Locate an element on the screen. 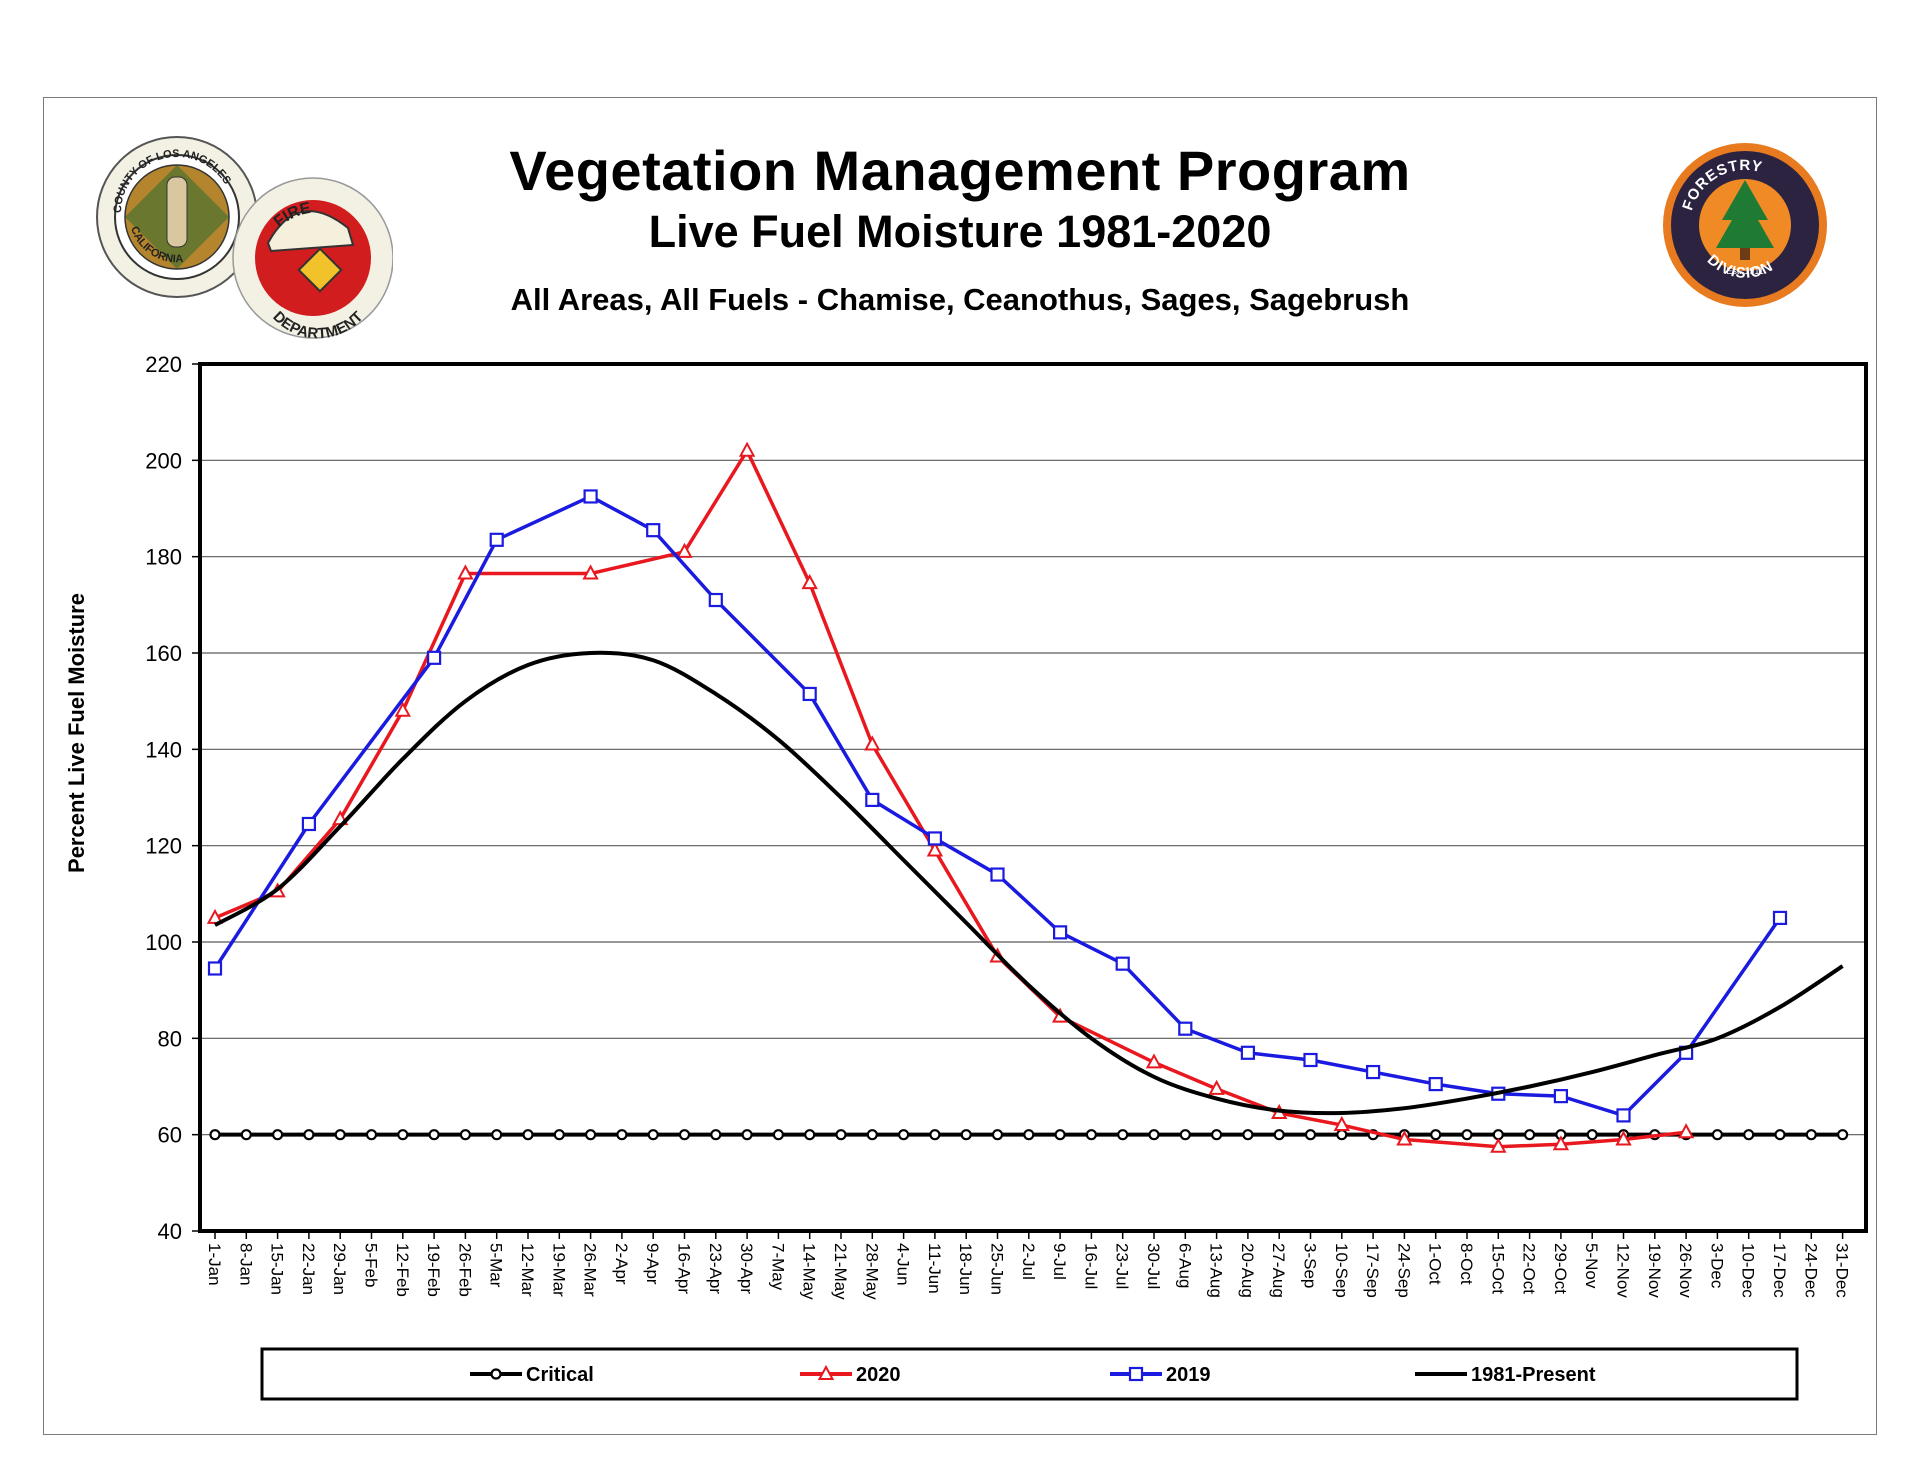 This screenshot has height=1484, width=1920. x-tick-label: 30-Apr is located at coordinates (746, 1268).